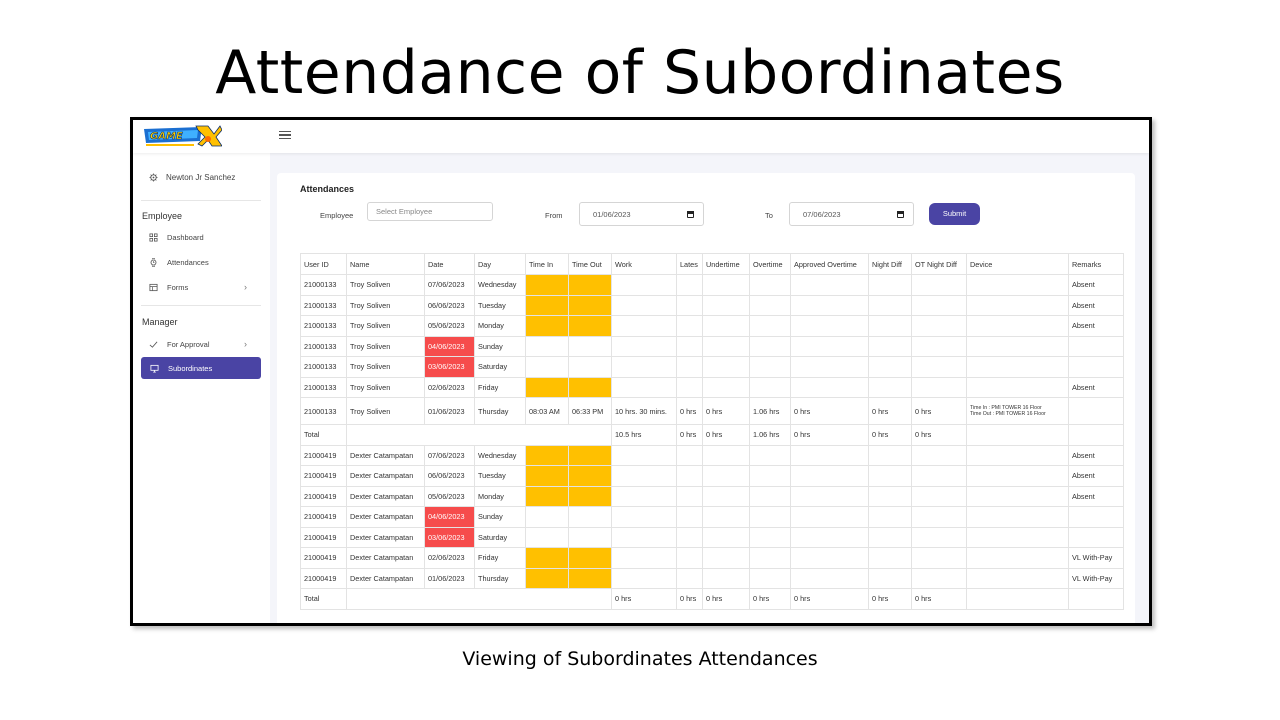 This screenshot has height=720, width=1280. I want to click on table-cell: Total, so click(323, 599).